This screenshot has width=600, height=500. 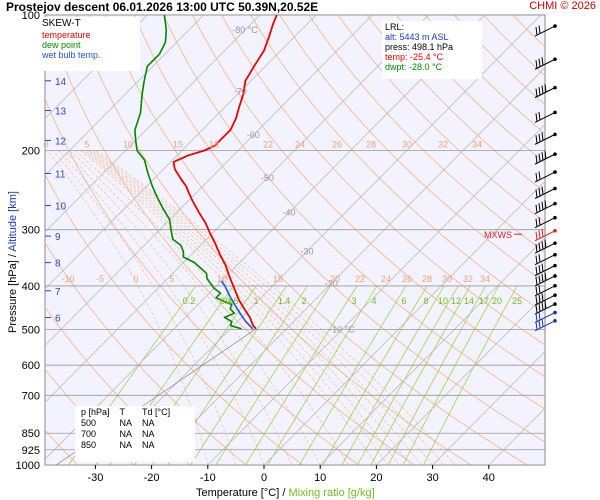 What do you see at coordinates (335, 279) in the screenshot?
I see `adiabat-label: 20` at bounding box center [335, 279].